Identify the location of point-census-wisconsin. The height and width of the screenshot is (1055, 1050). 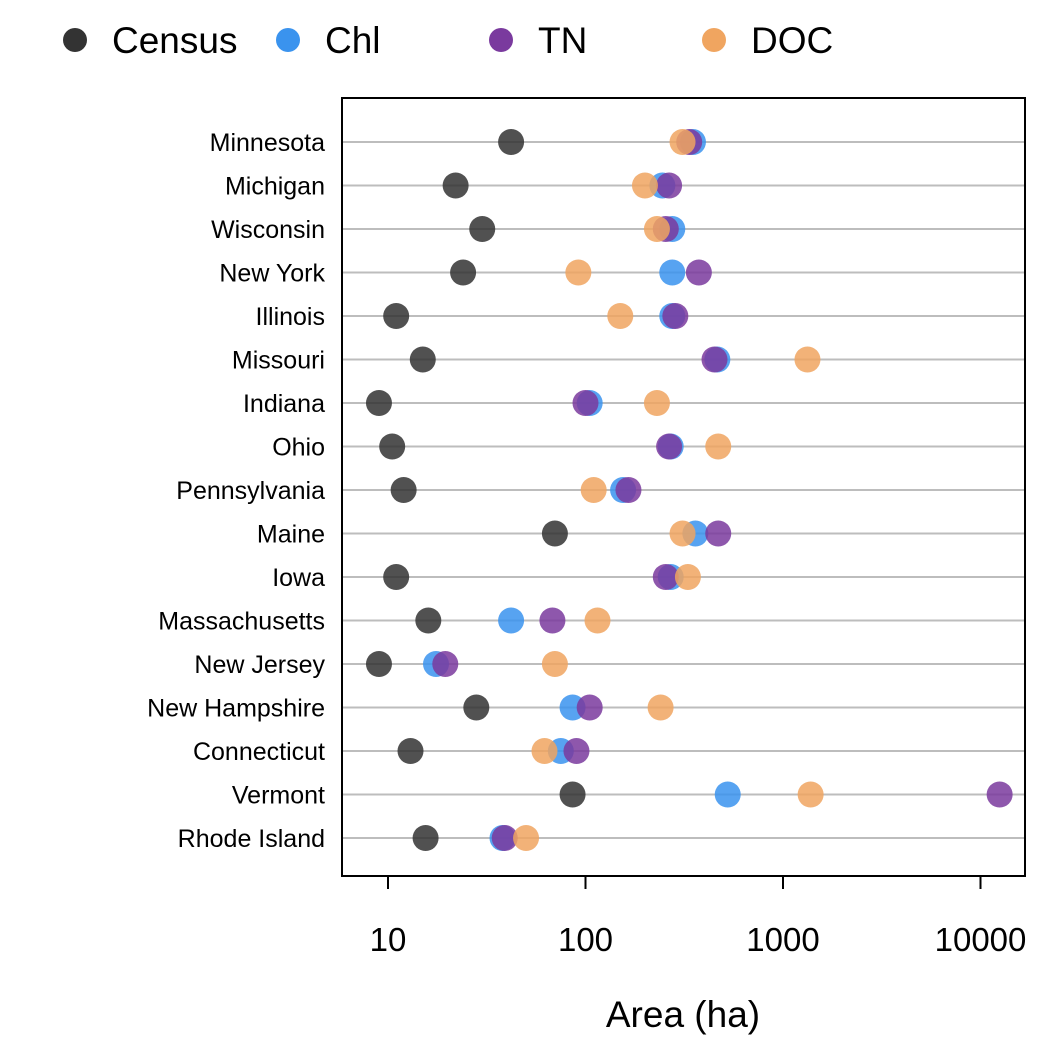
(482, 229).